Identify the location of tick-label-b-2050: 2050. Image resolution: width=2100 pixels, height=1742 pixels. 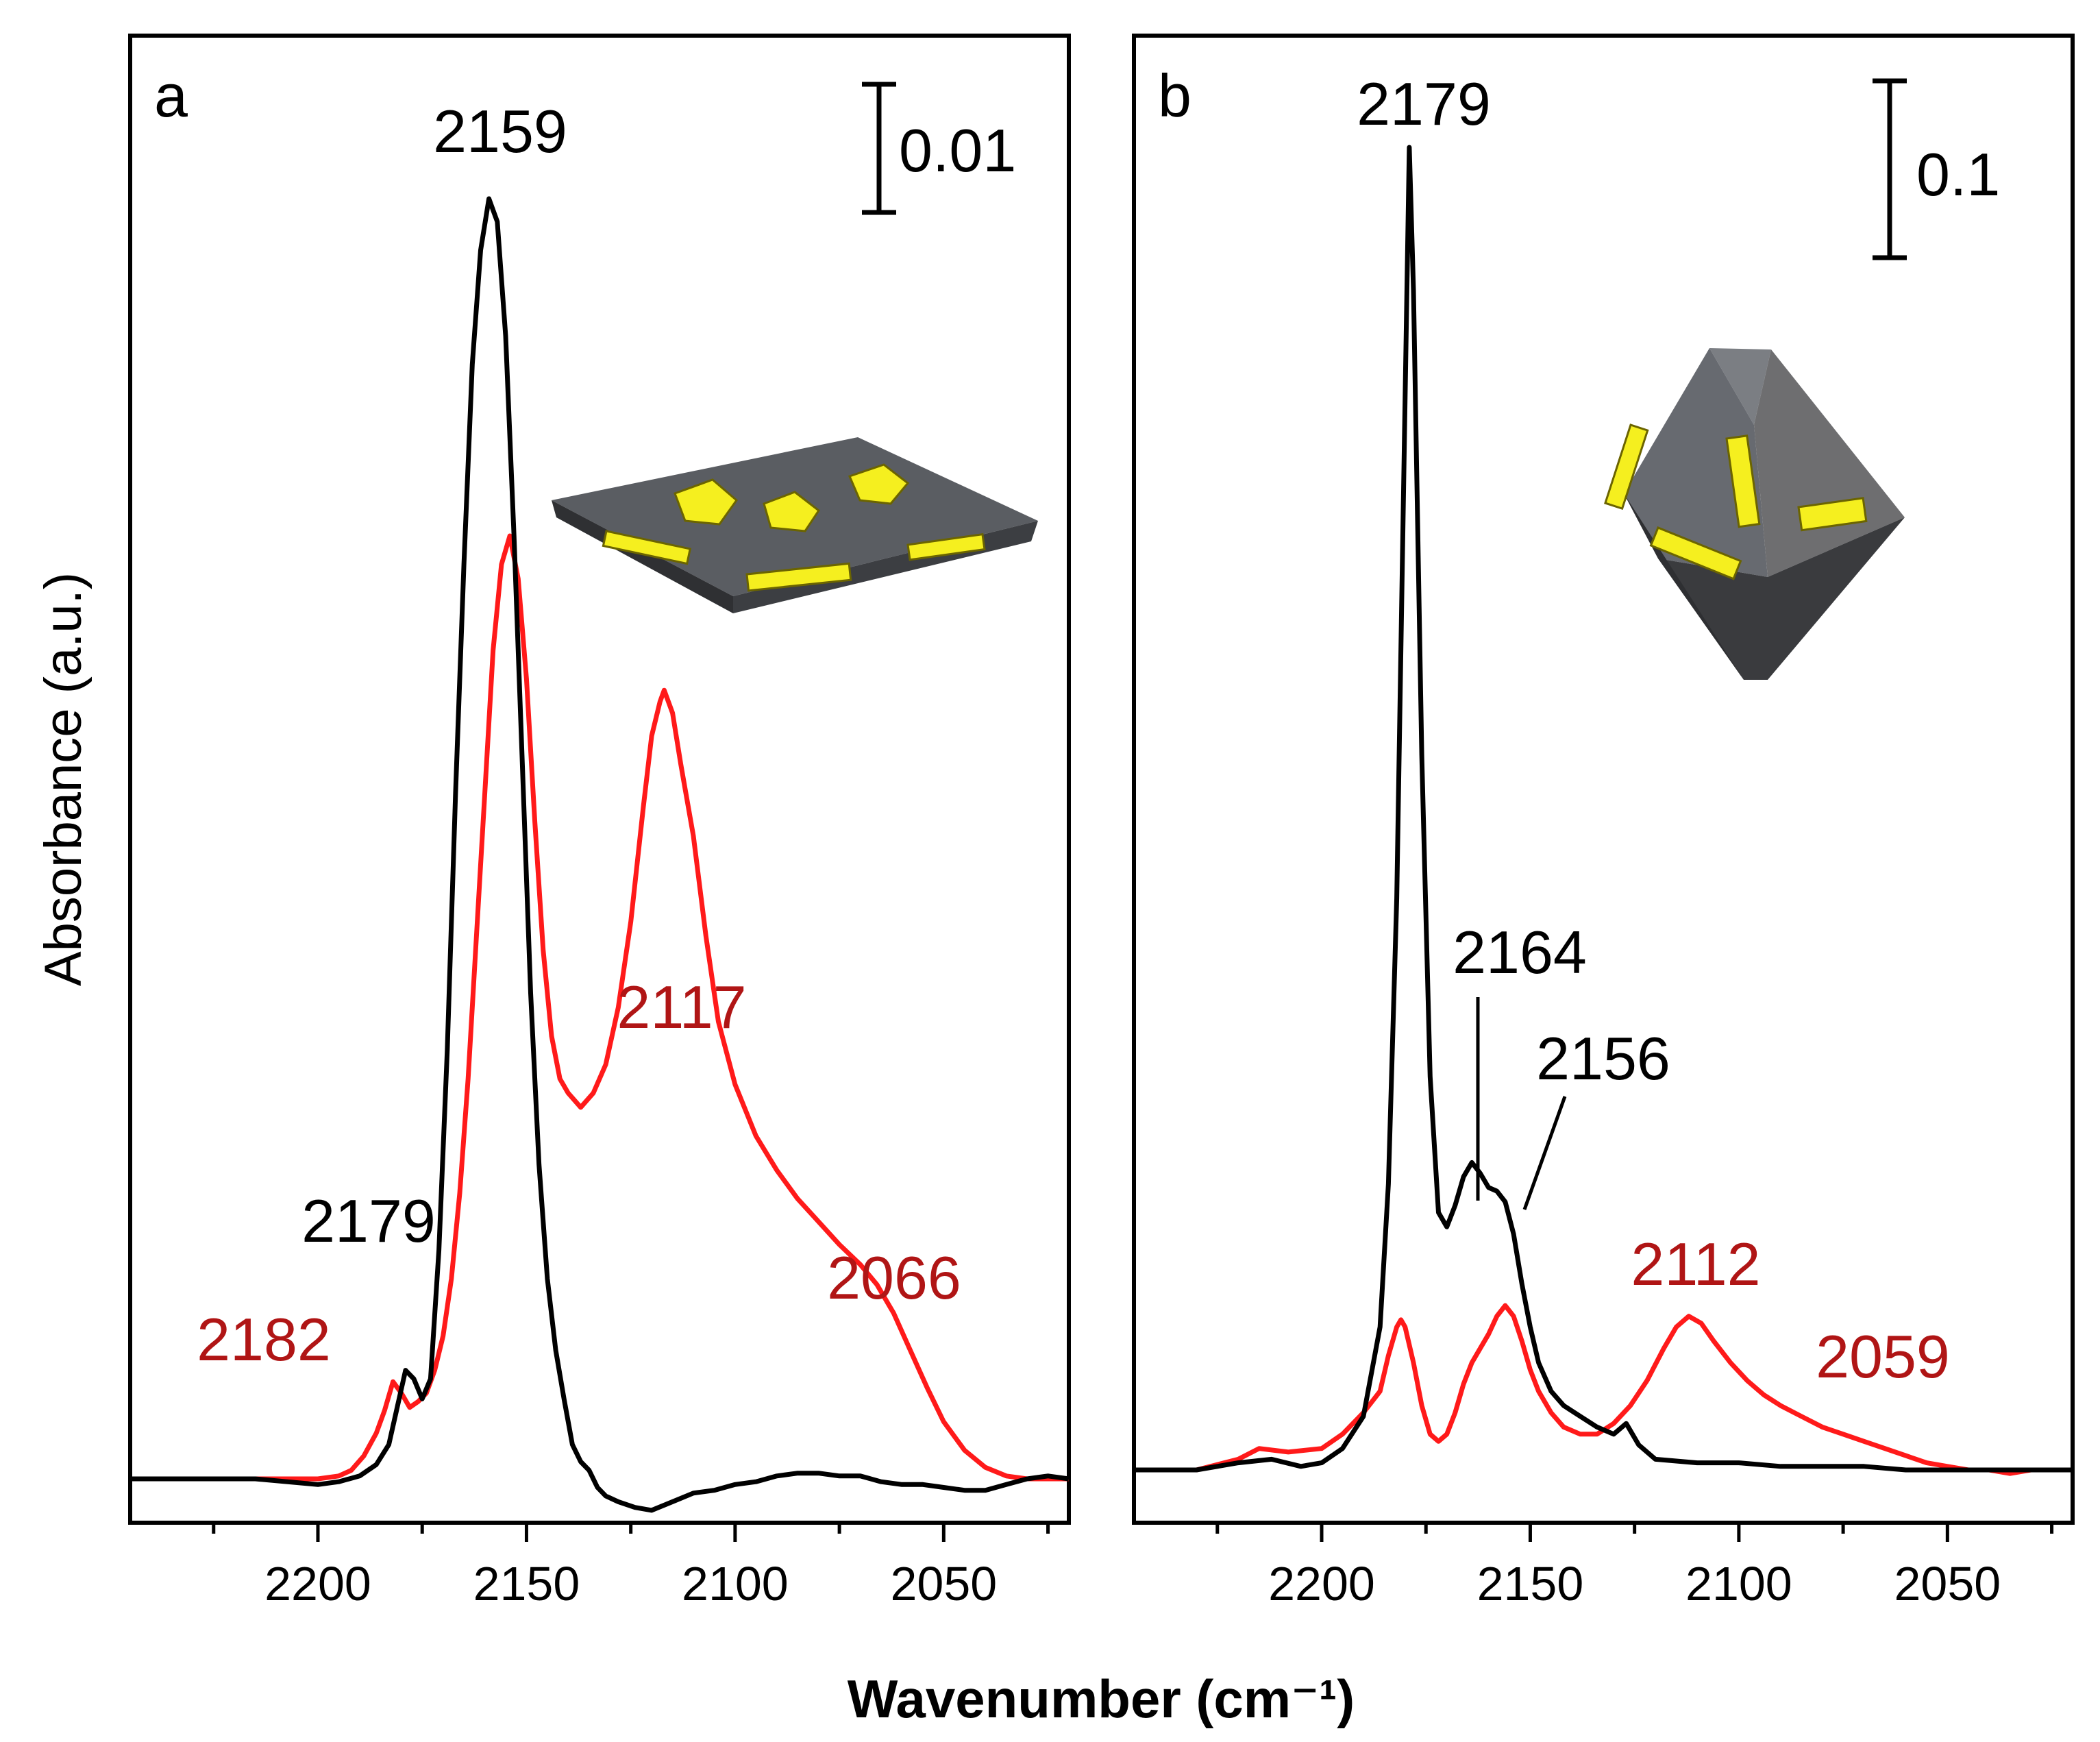
(1947, 1583).